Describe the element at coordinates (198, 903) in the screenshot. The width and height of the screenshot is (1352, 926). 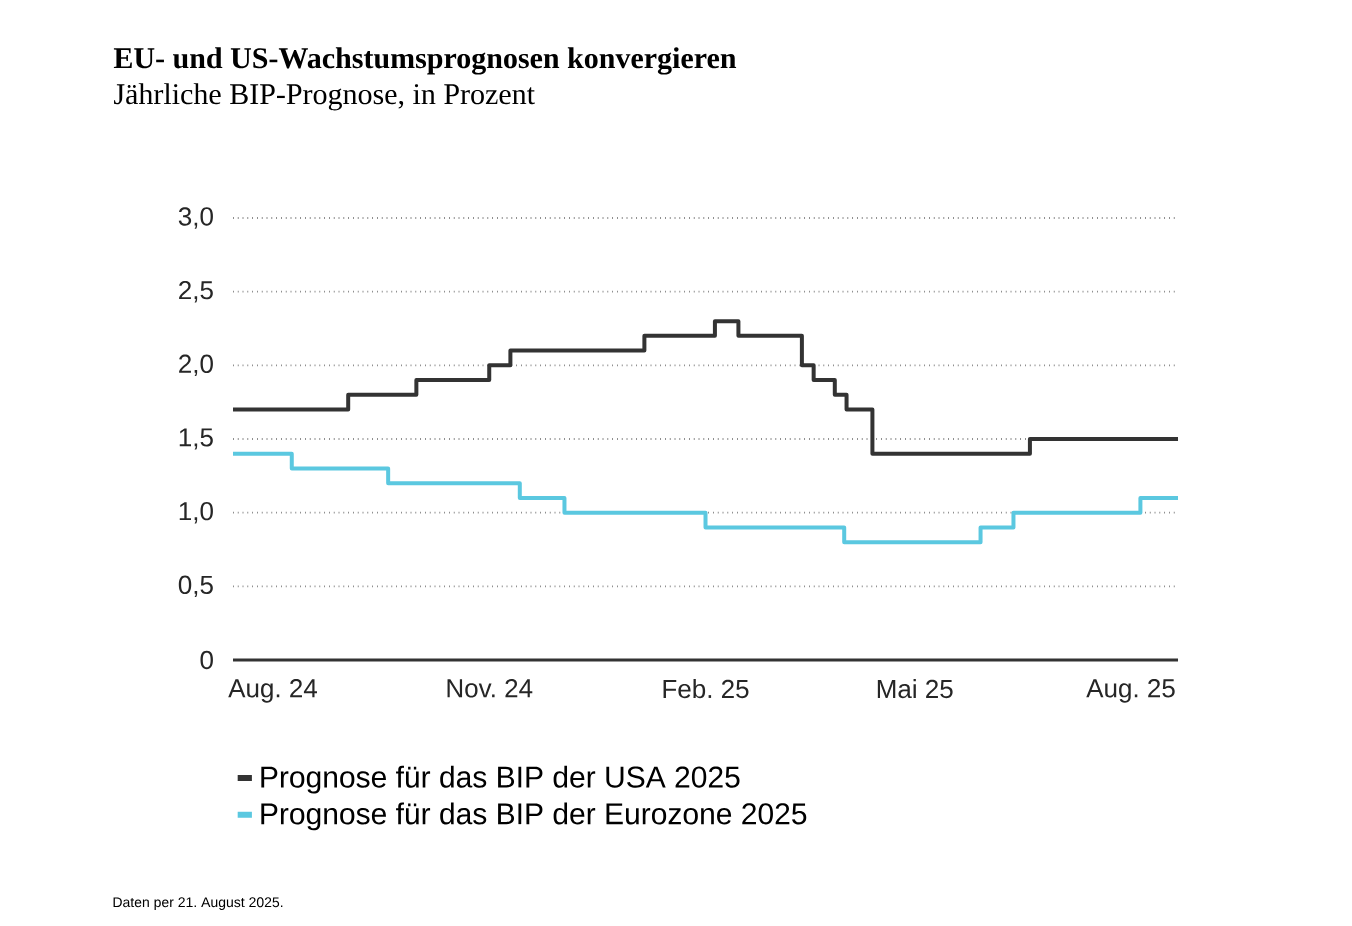
I see `text: Daten per 21. August 2025.` at that location.